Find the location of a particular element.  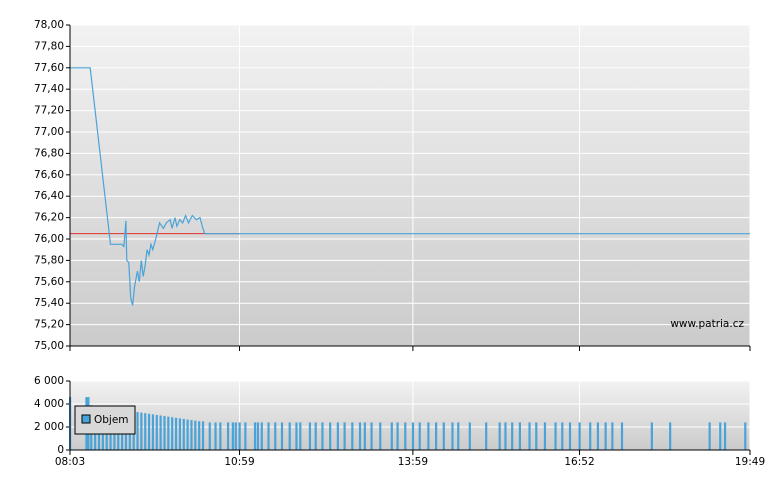

y-tick-label: 76,00 is located at coordinates (49, 239).